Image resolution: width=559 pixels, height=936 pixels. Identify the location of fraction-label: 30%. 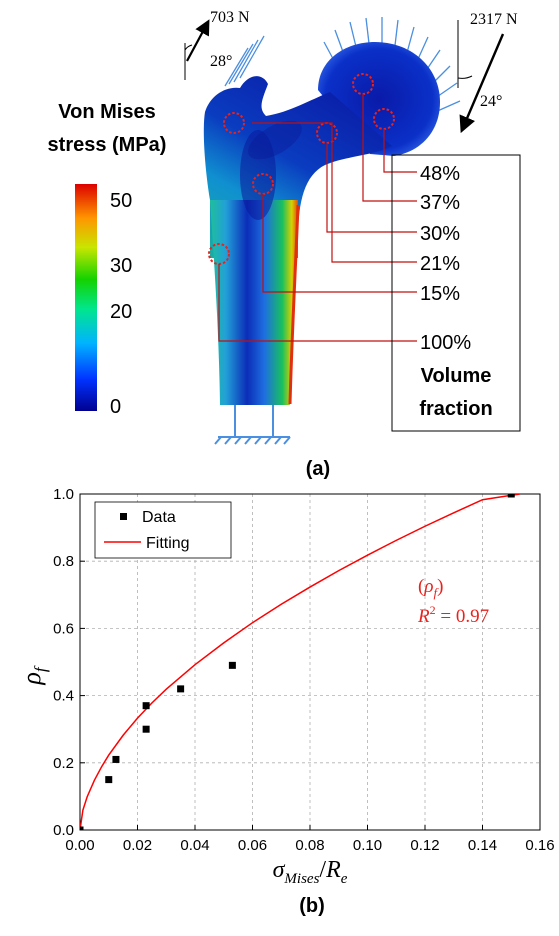
(440, 234).